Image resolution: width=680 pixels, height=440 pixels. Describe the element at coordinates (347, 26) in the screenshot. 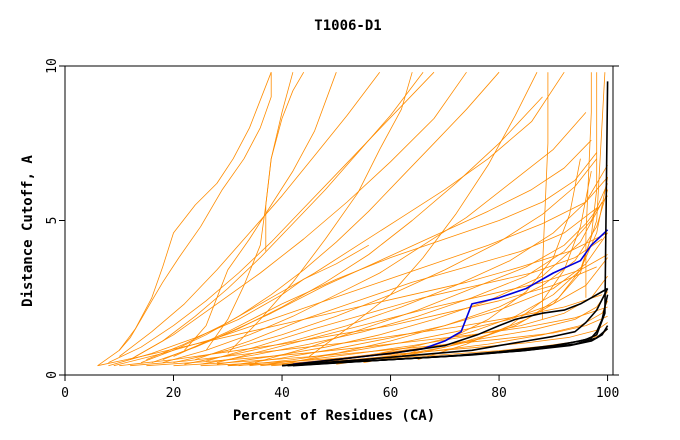

I see `chart-title: T1006-D1` at that location.